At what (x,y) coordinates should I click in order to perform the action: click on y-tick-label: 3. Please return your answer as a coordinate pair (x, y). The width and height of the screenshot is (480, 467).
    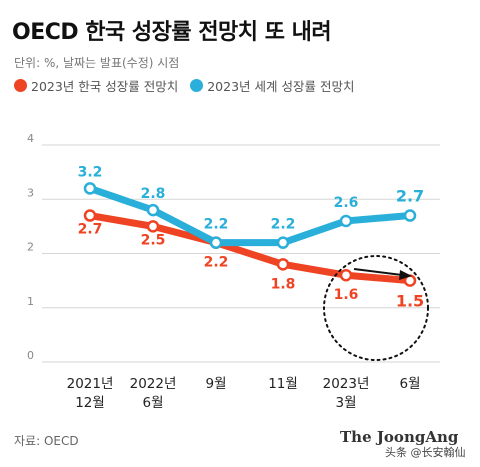
    Looking at the image, I should click on (30, 192).